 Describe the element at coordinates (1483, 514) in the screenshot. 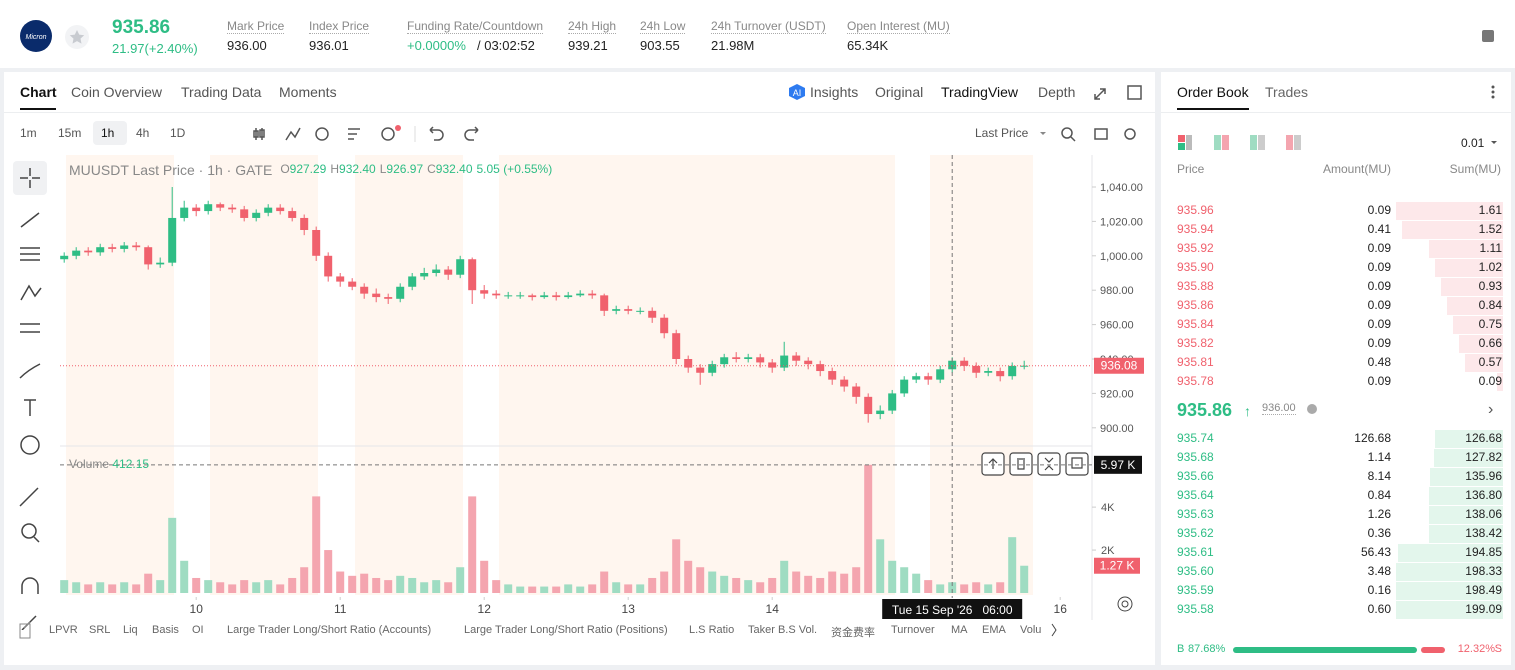

I see `book-sum: 138.06` at that location.